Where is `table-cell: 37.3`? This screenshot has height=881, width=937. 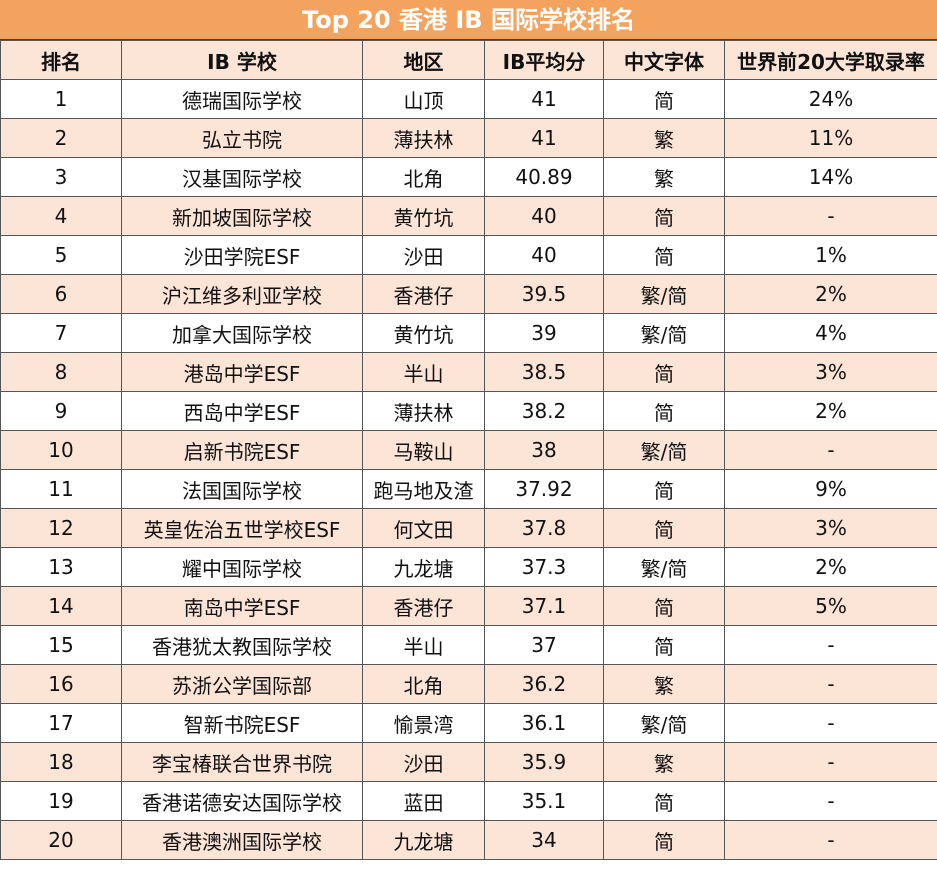
table-cell: 37.3 is located at coordinates (544, 567).